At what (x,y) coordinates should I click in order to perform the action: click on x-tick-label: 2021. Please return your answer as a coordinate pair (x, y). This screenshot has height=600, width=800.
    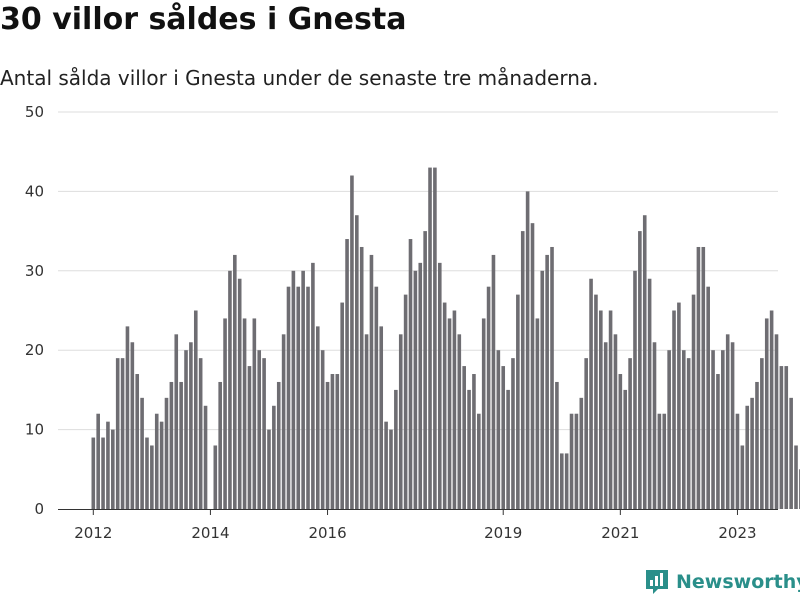
    Looking at the image, I should click on (620, 533).